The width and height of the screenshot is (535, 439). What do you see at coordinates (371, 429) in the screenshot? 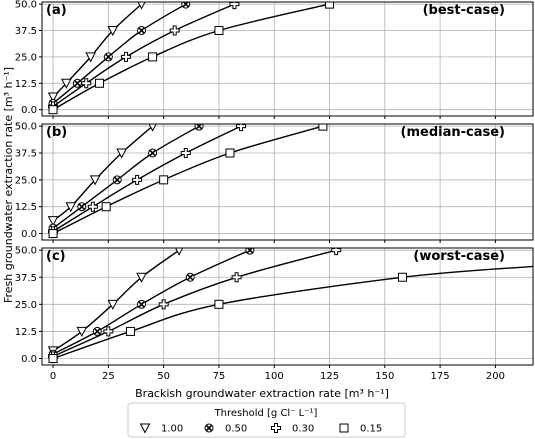
I see `legend-label: 0.15` at bounding box center [371, 429].